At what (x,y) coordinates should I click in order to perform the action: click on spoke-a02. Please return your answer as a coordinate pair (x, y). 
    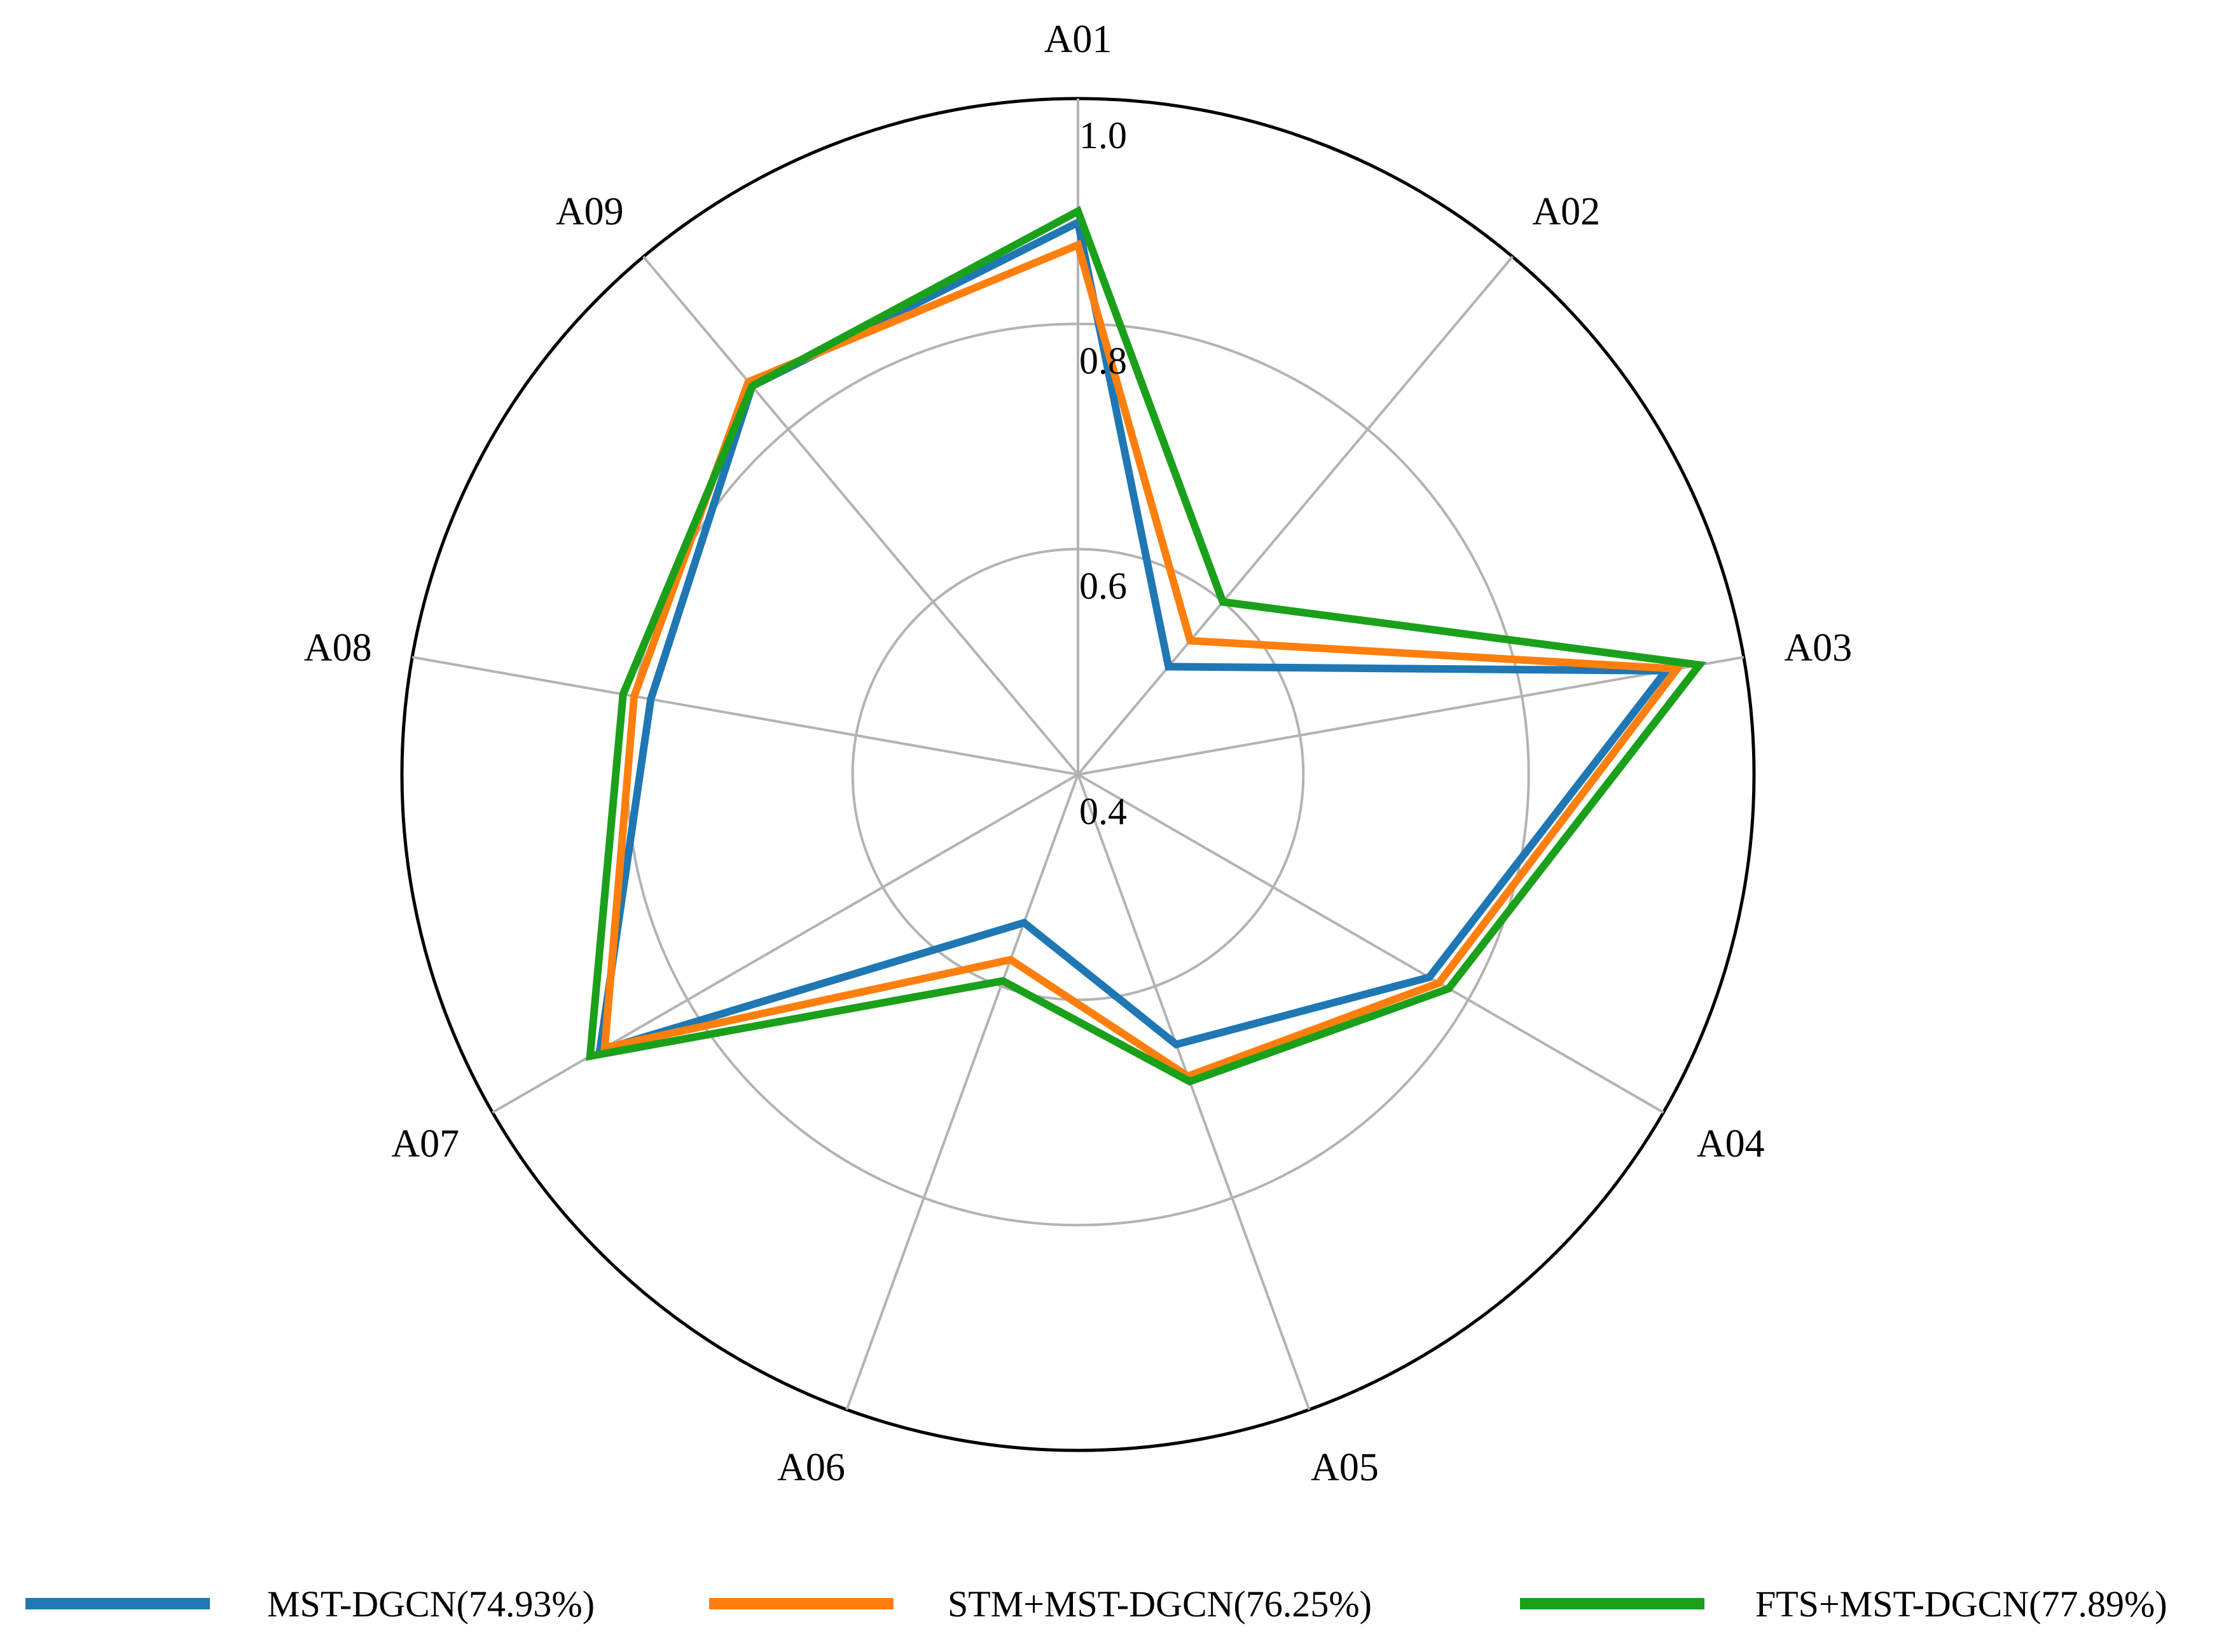
    Looking at the image, I should click on (1295, 516).